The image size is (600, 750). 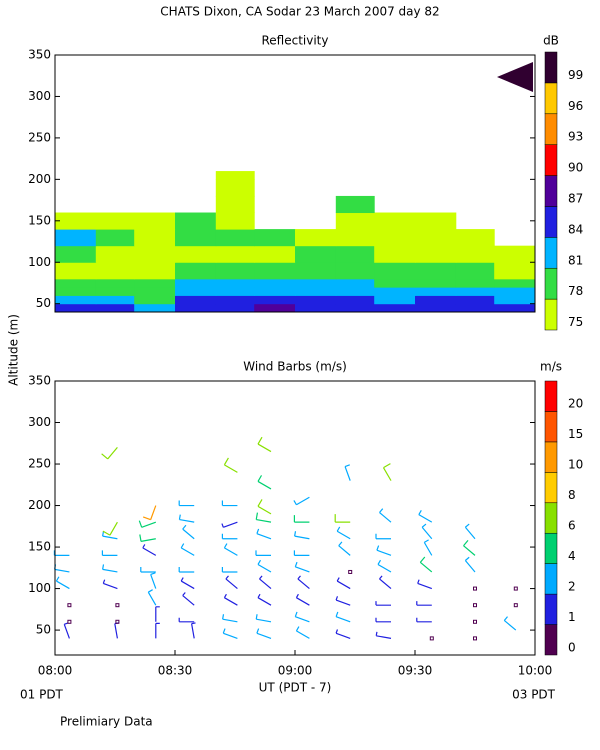 I want to click on colorbar-label: 20, so click(x=575, y=404).